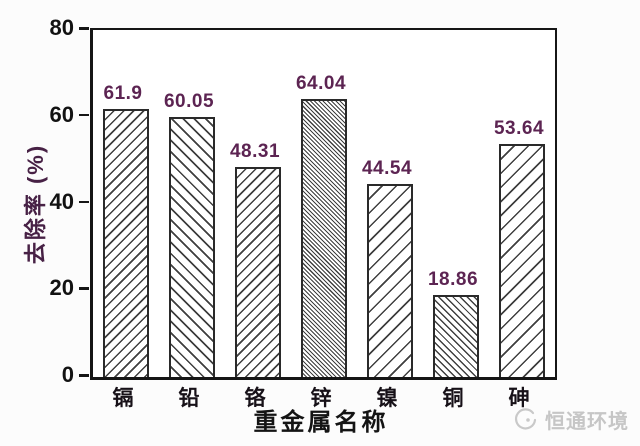 Image resolution: width=640 pixels, height=446 pixels. What do you see at coordinates (321, 83) in the screenshot?
I see `bar-value-label: 64.04` at bounding box center [321, 83].